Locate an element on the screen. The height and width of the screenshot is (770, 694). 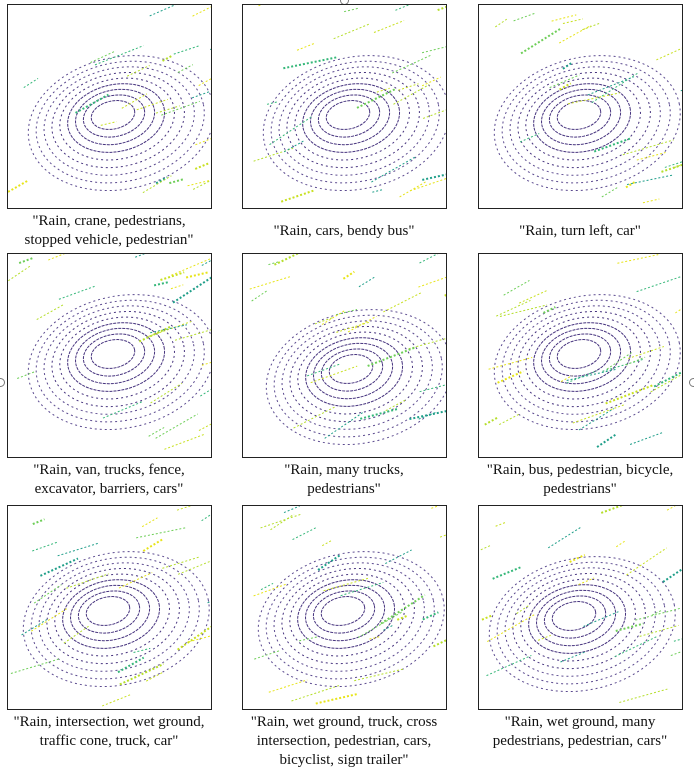
caption-line: "Rain, wet ground, many is located at coordinates (577, 722).